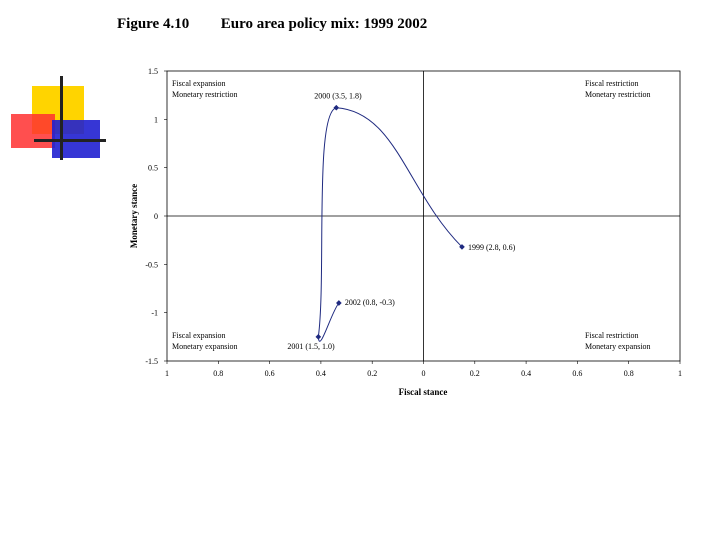 This screenshot has width=720, height=540. I want to click on decorative-logo, so click(58, 119).